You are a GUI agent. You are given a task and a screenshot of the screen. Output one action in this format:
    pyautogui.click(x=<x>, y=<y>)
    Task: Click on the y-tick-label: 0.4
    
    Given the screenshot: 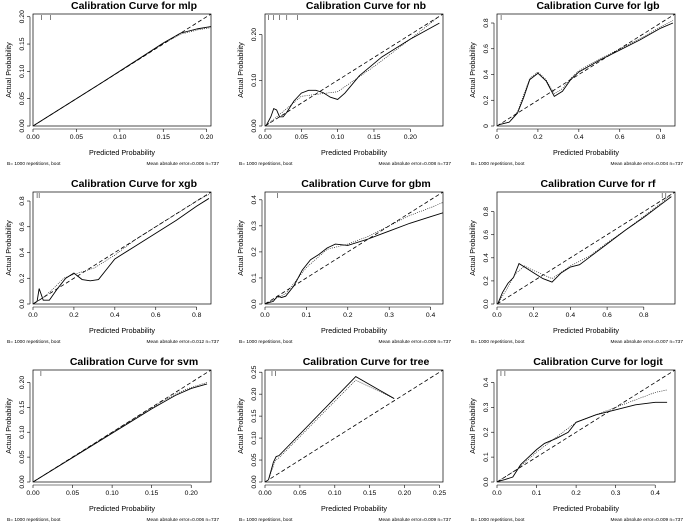 What is the action you would take?
    pyautogui.click(x=486, y=258)
    